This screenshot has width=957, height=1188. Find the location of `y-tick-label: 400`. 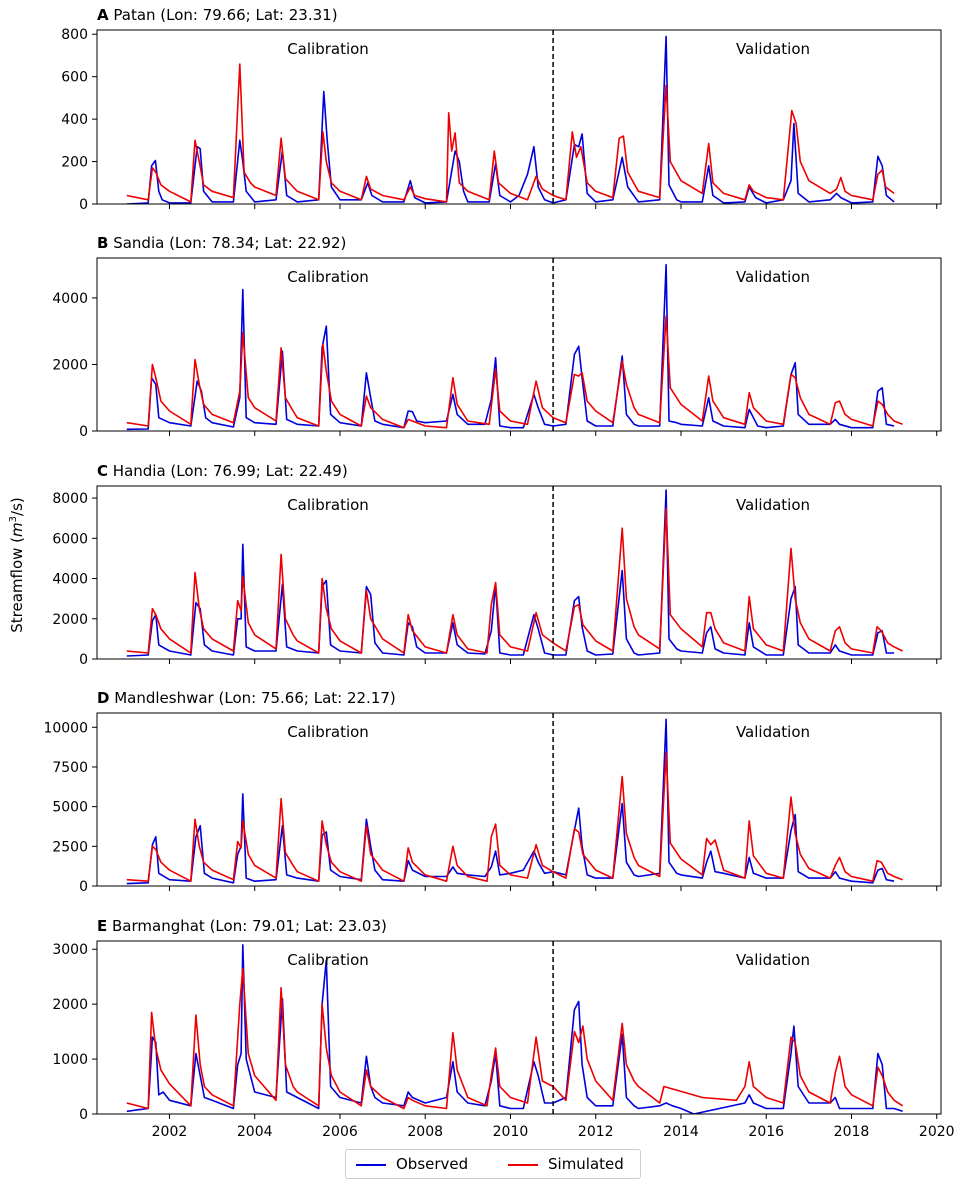

y-tick-label: 400 is located at coordinates (74, 120).